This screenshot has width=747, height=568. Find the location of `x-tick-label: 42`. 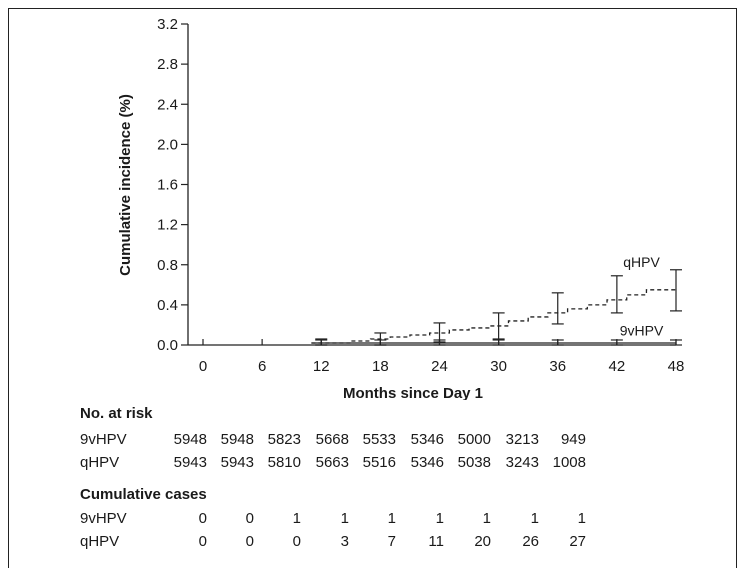

x-tick-label: 42 is located at coordinates (617, 366).